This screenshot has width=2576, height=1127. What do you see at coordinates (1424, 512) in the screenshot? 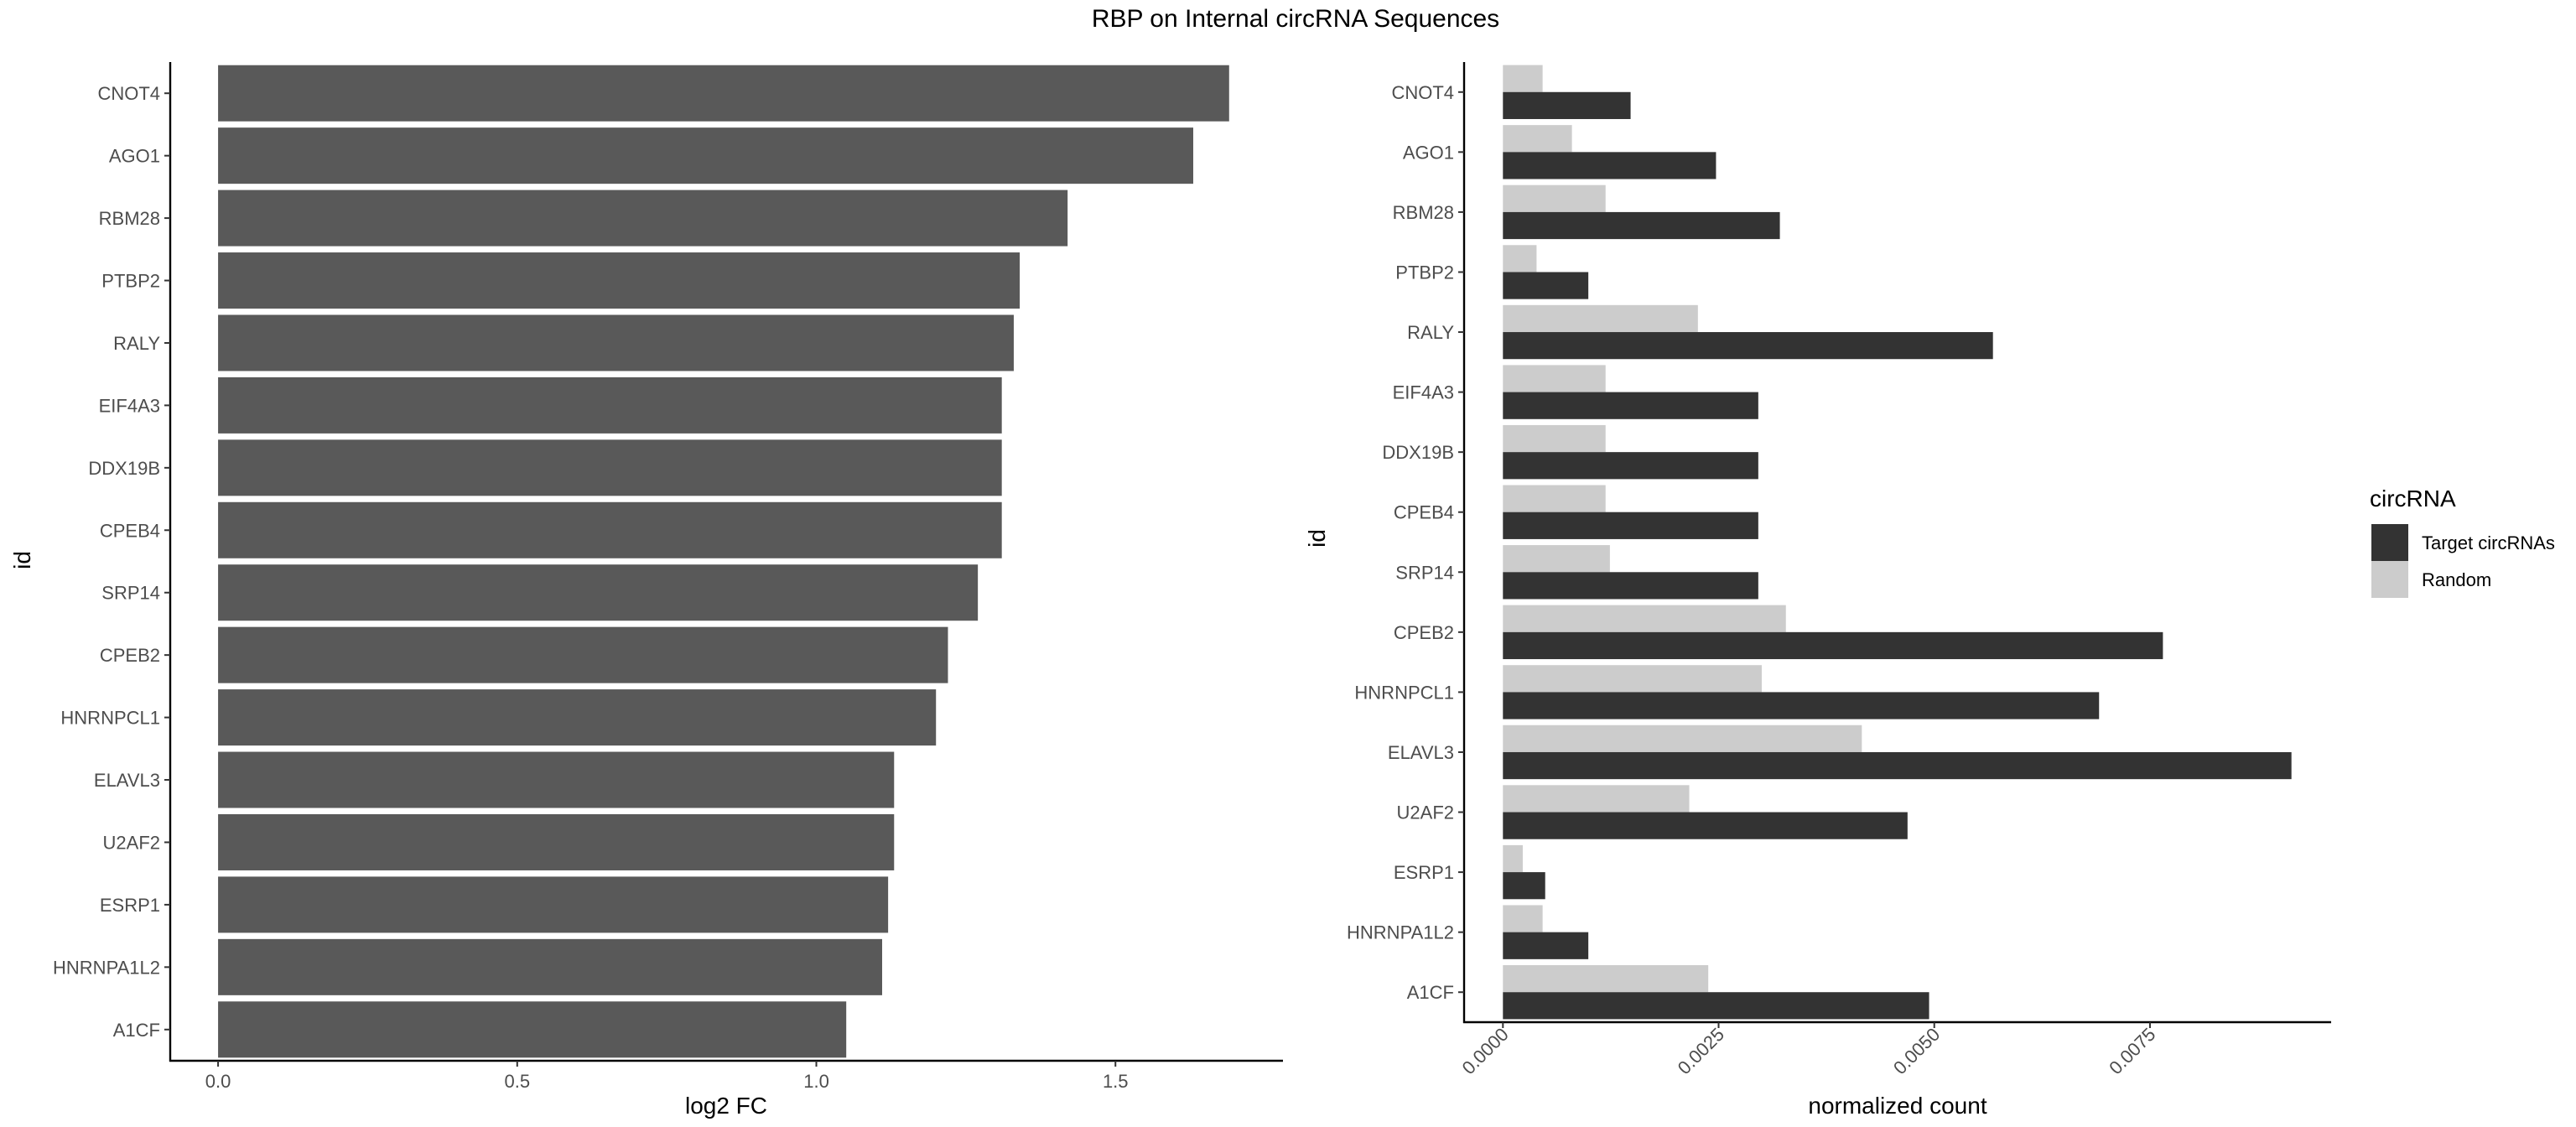
I see `right-y-tick-label-cpeb4: CPEB4` at bounding box center [1424, 512].